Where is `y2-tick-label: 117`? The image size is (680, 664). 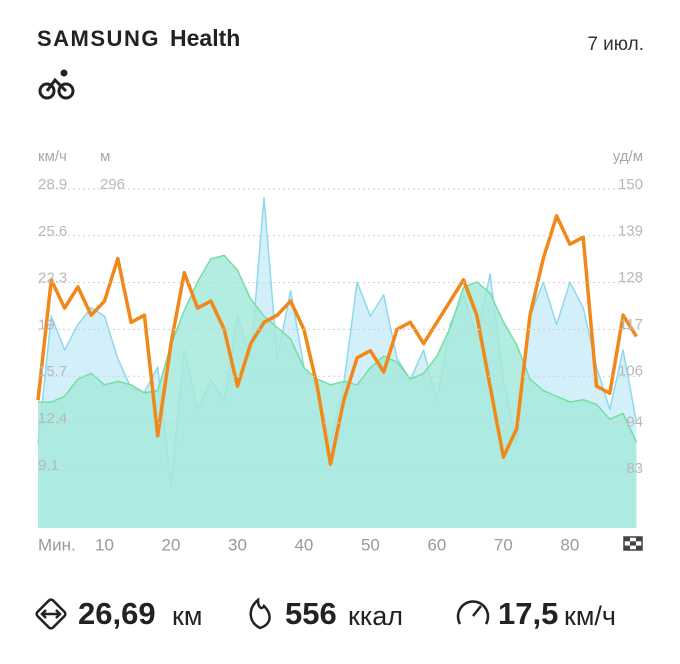 y2-tick-label: 117 is located at coordinates (631, 324).